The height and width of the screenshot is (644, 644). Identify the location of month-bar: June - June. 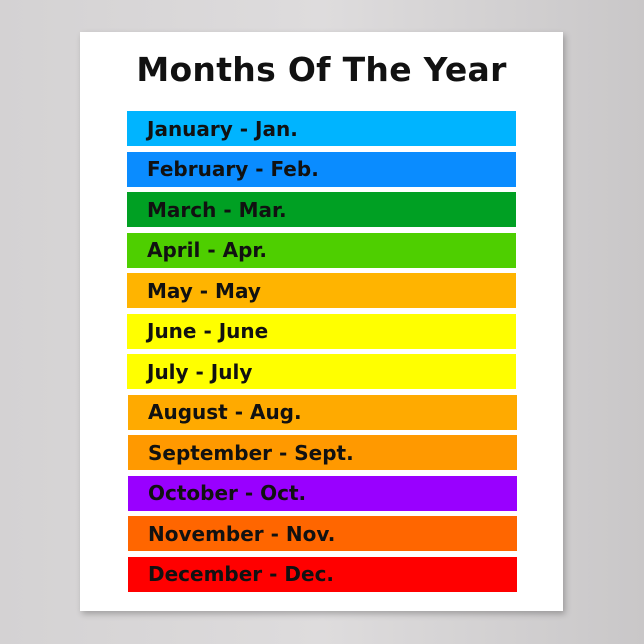
(321, 331).